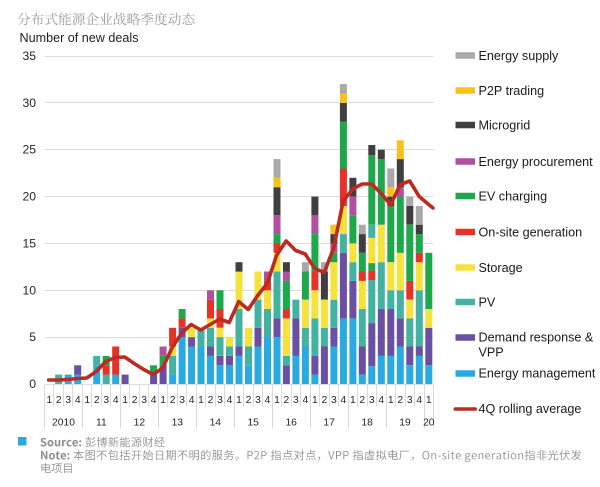  What do you see at coordinates (101, 423) in the screenshot?
I see `svg-text: 11` at bounding box center [101, 423].